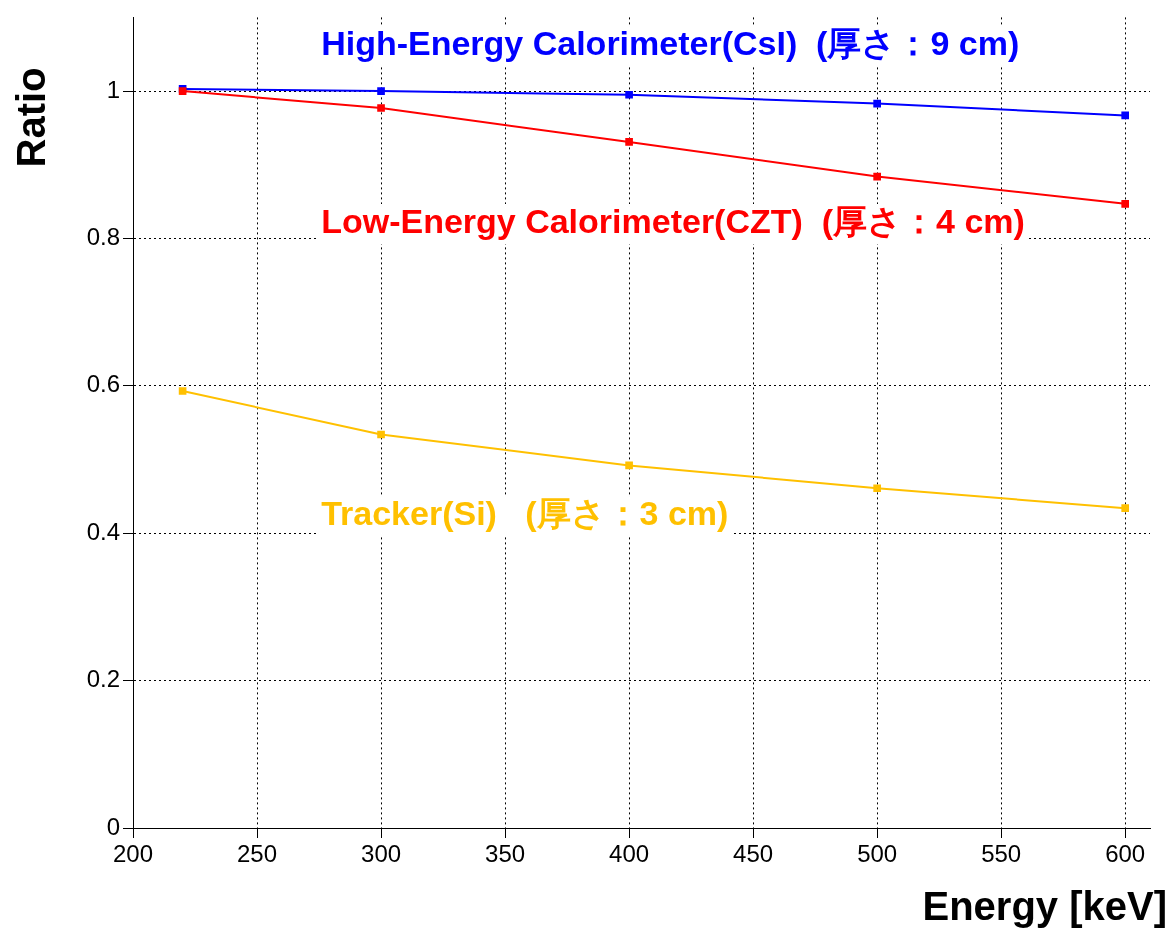 The image size is (1171, 931). What do you see at coordinates (31, 117) in the screenshot?
I see `y-axis-title: Ratio` at bounding box center [31, 117].